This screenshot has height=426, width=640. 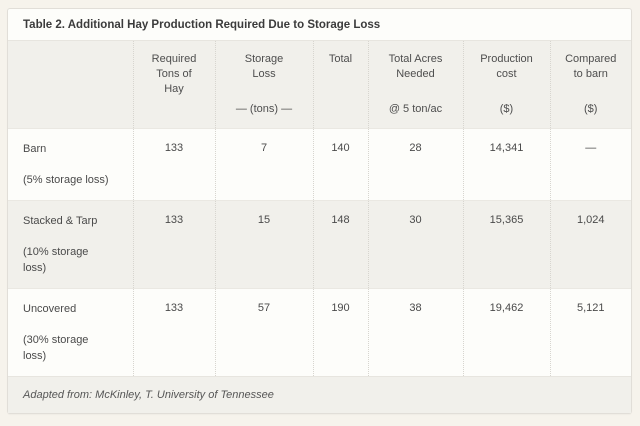 What do you see at coordinates (66, 180) in the screenshot?
I see `row-note: (5% storage loss)` at bounding box center [66, 180].